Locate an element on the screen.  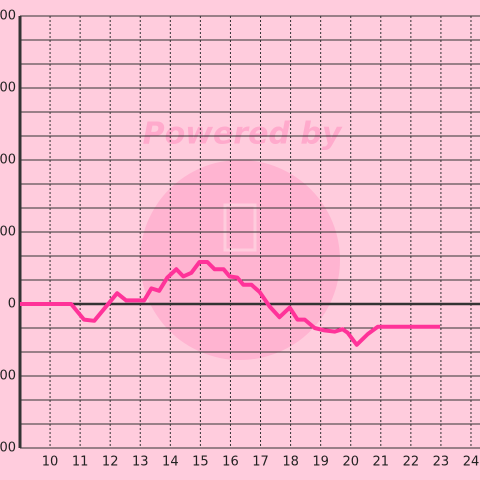
y-tick-label: -3,000 is located at coordinates (8, 376).